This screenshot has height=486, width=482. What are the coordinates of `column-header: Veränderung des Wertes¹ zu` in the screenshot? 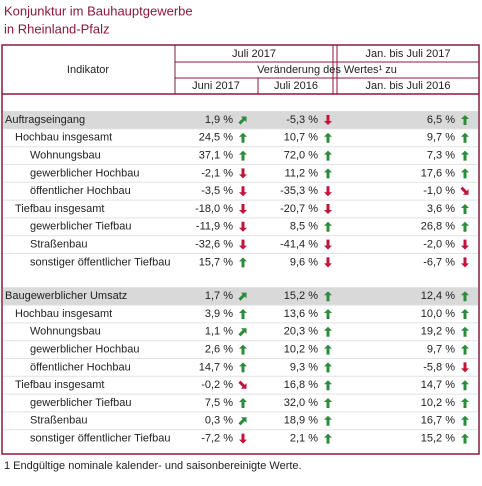 It's located at (327, 70).